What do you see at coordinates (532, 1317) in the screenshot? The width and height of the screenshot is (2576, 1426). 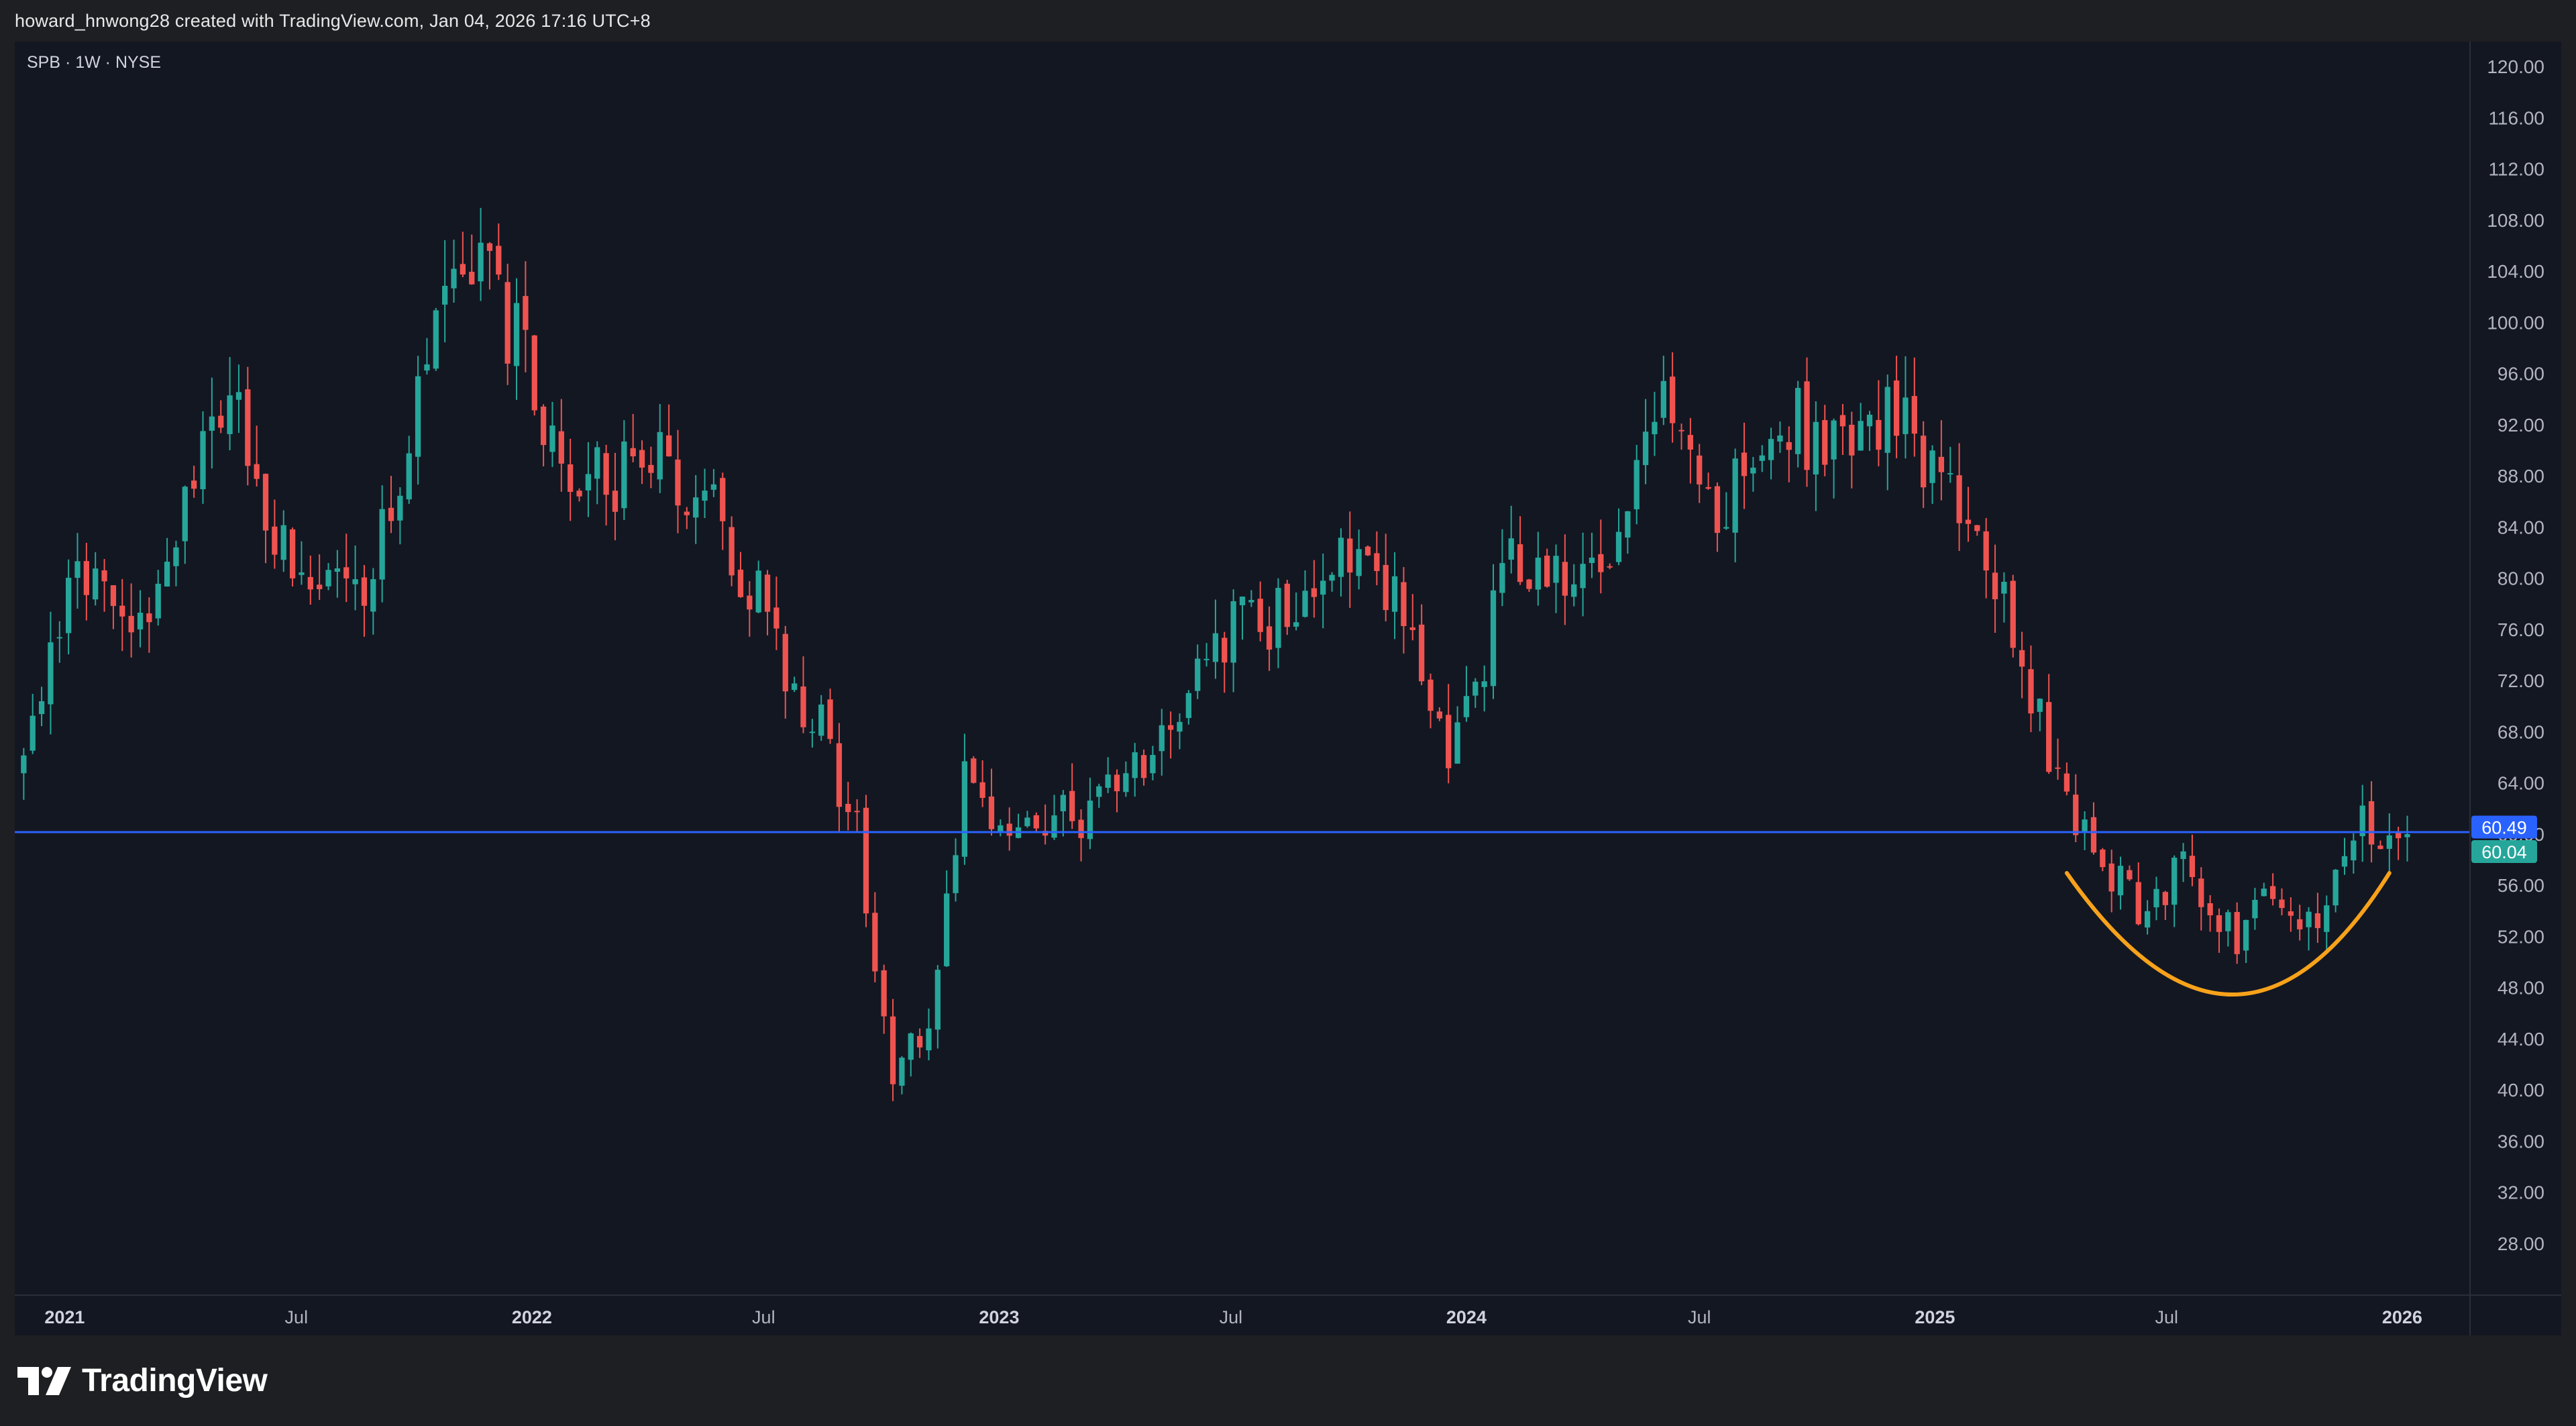 I see `x-tick-label: 2022` at bounding box center [532, 1317].